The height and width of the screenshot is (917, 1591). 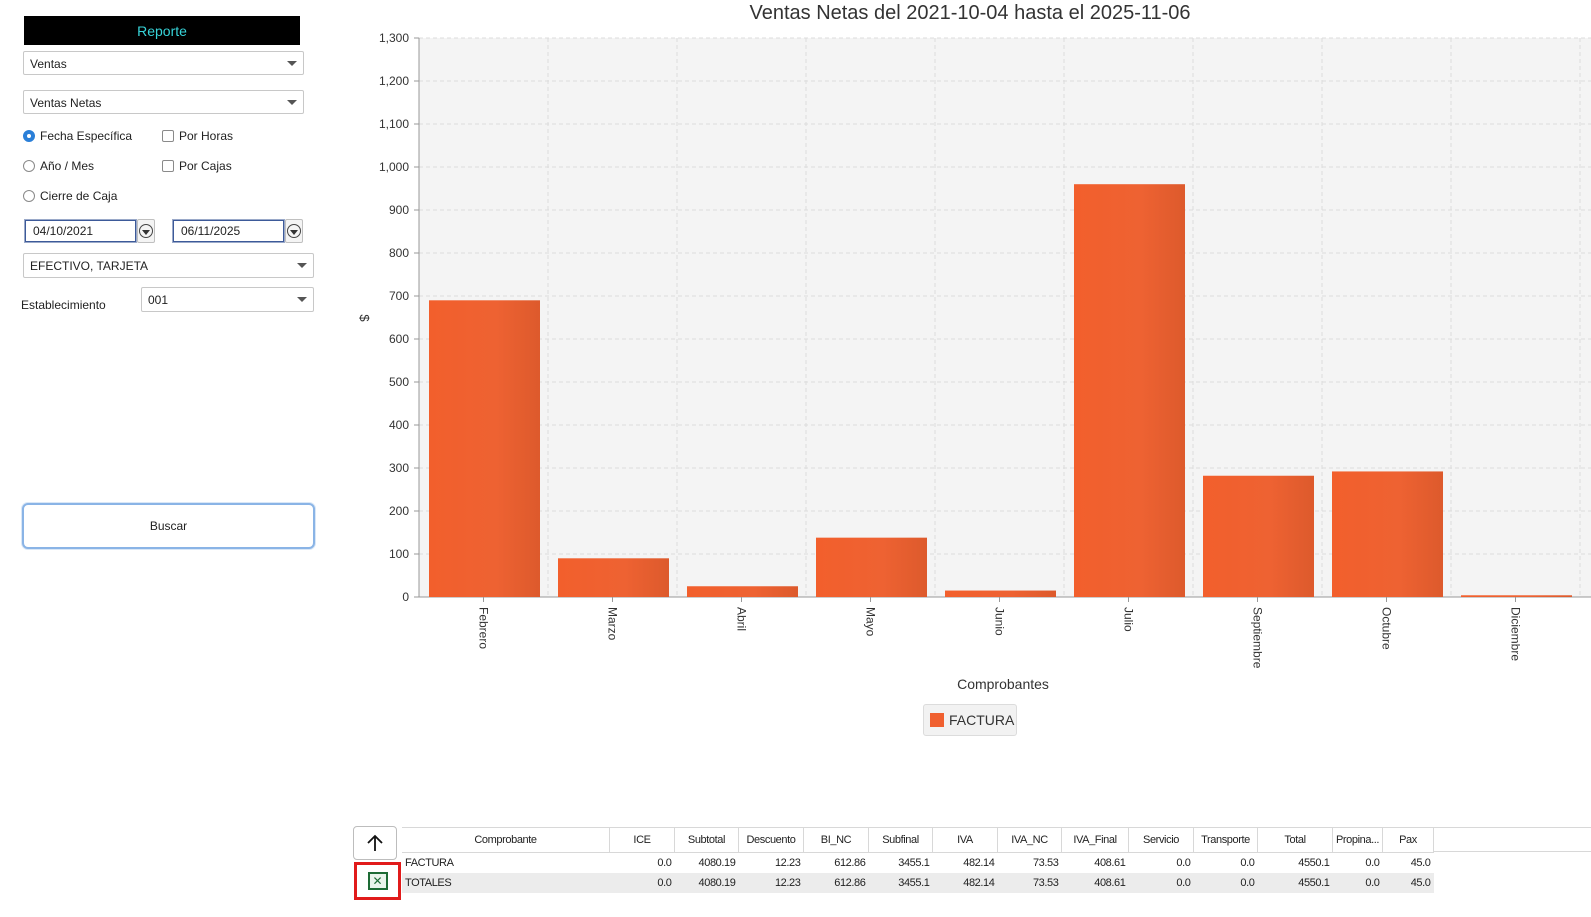 I want to click on arrow-up-icon, so click(x=375, y=842).